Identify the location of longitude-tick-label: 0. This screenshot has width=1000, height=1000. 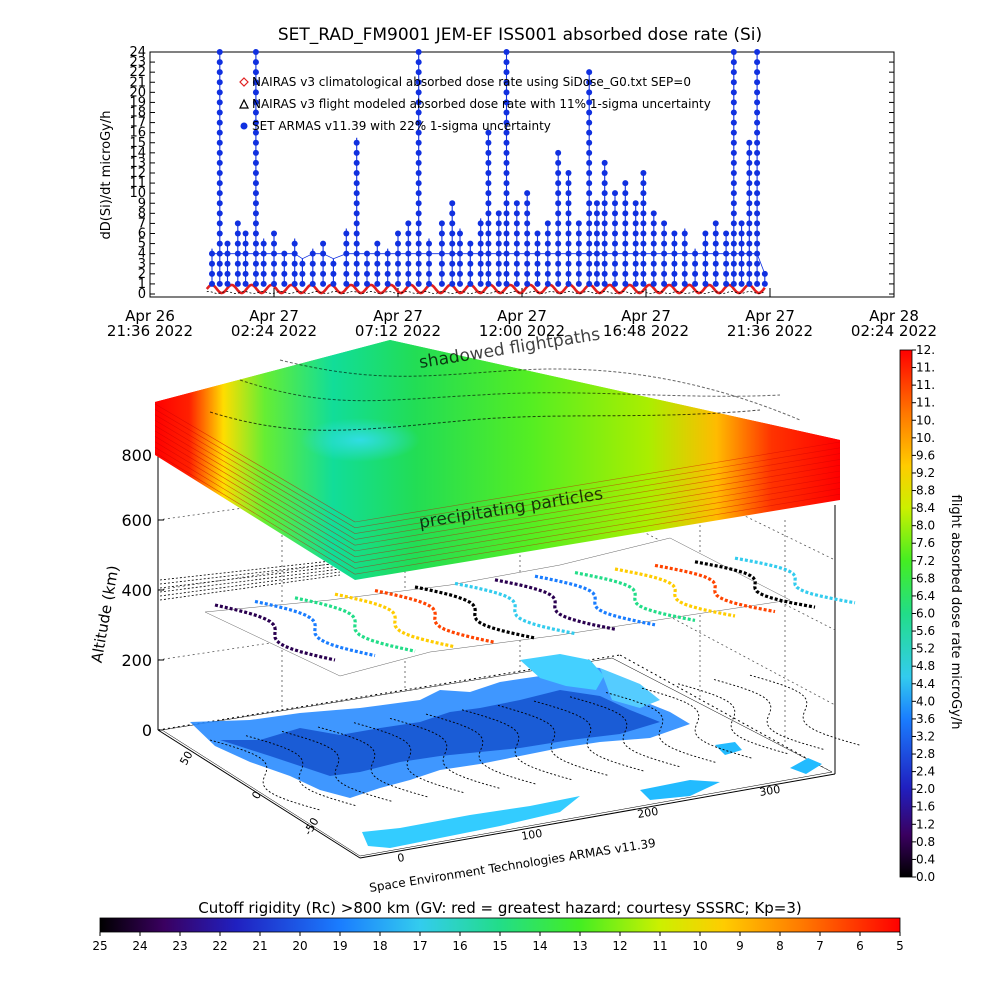
(400, 858).